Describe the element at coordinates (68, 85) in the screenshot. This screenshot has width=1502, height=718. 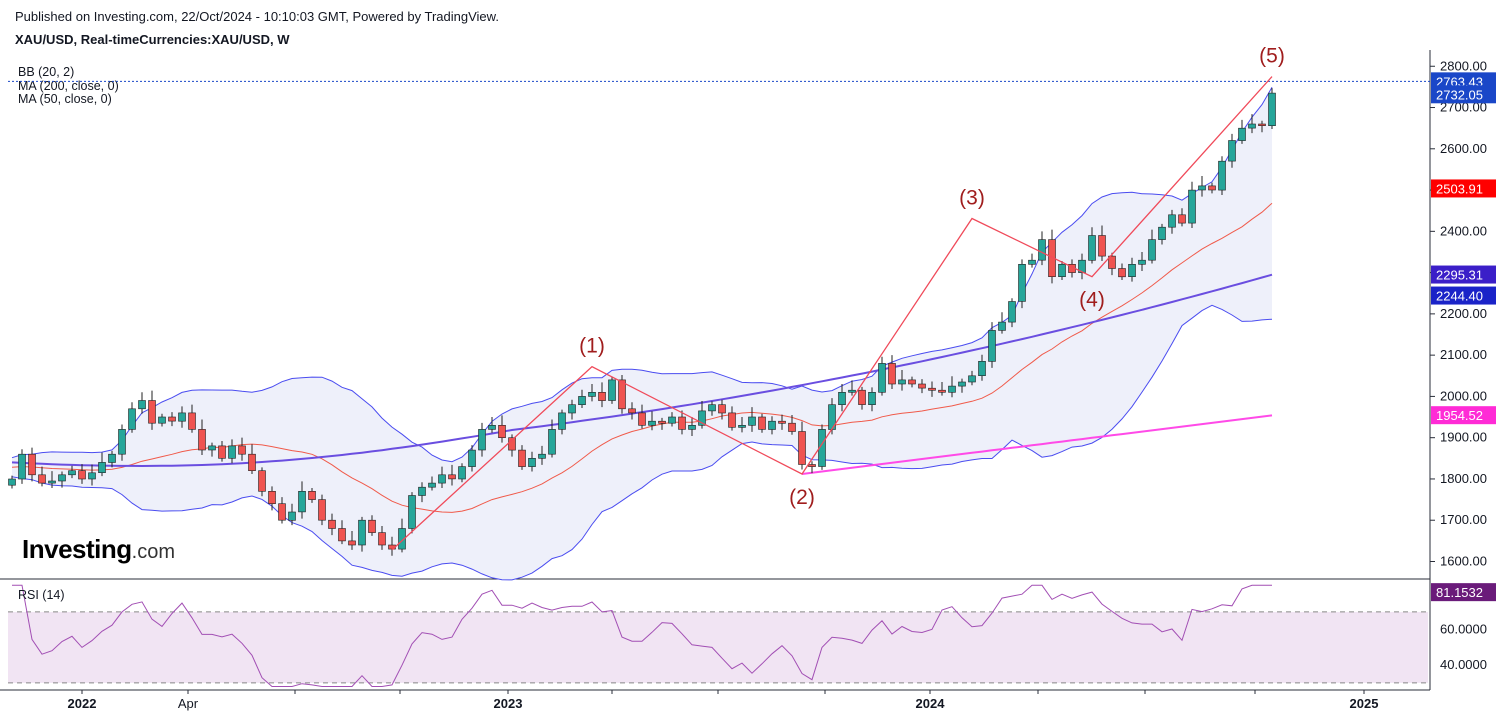
I see `legend-ma200: MA (200, close, 0)` at that location.